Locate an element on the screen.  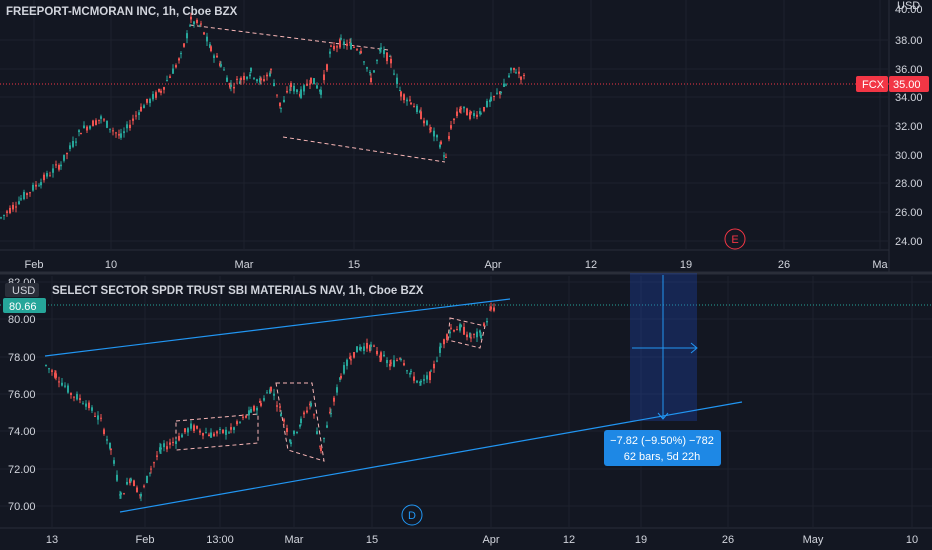
top-y-tick-label: 38.00 is located at coordinates (909, 41).